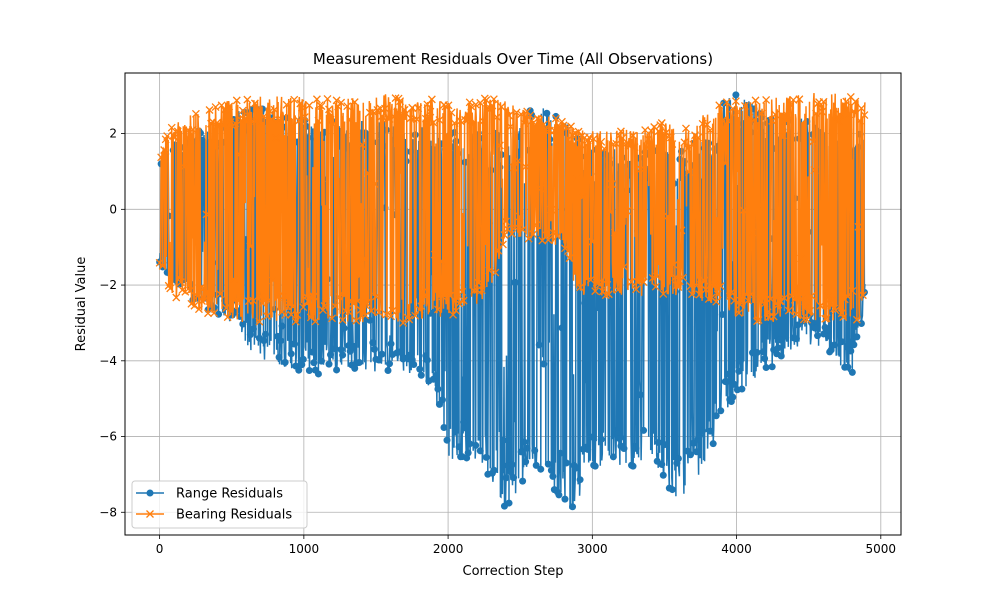 The image size is (1000, 600). I want to click on x-tick-label: 5000, so click(881, 549).